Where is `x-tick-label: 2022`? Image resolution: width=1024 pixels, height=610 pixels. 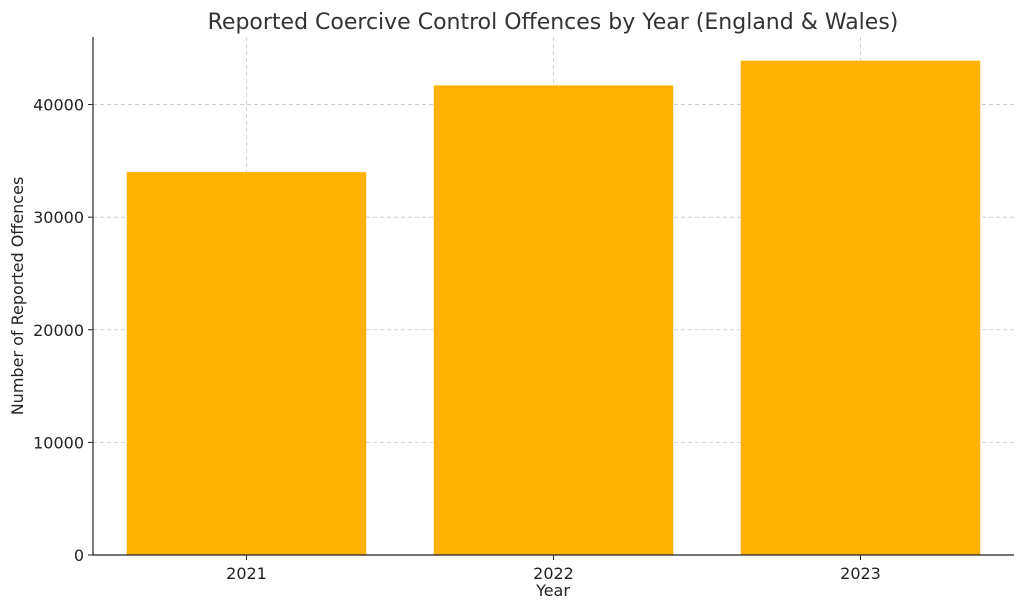 x-tick-label: 2022 is located at coordinates (553, 573).